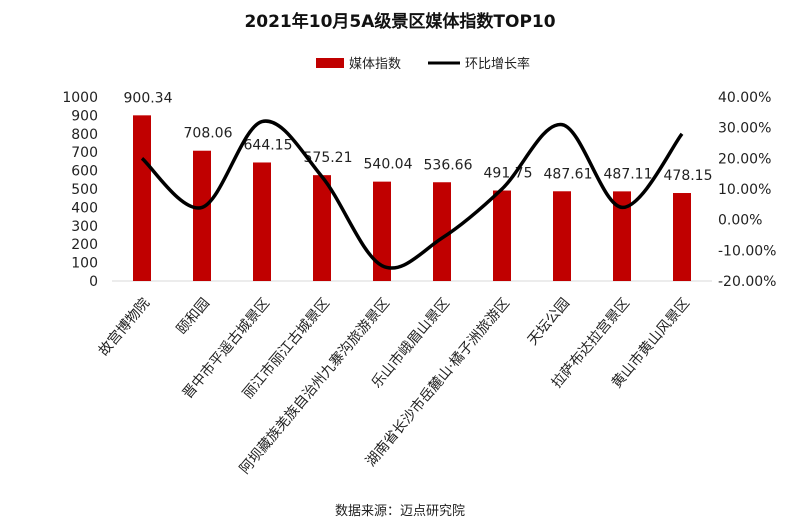 The height and width of the screenshot is (523, 800). What do you see at coordinates (84, 172) in the screenshot?
I see `left-tick-label: 600` at bounding box center [84, 172].